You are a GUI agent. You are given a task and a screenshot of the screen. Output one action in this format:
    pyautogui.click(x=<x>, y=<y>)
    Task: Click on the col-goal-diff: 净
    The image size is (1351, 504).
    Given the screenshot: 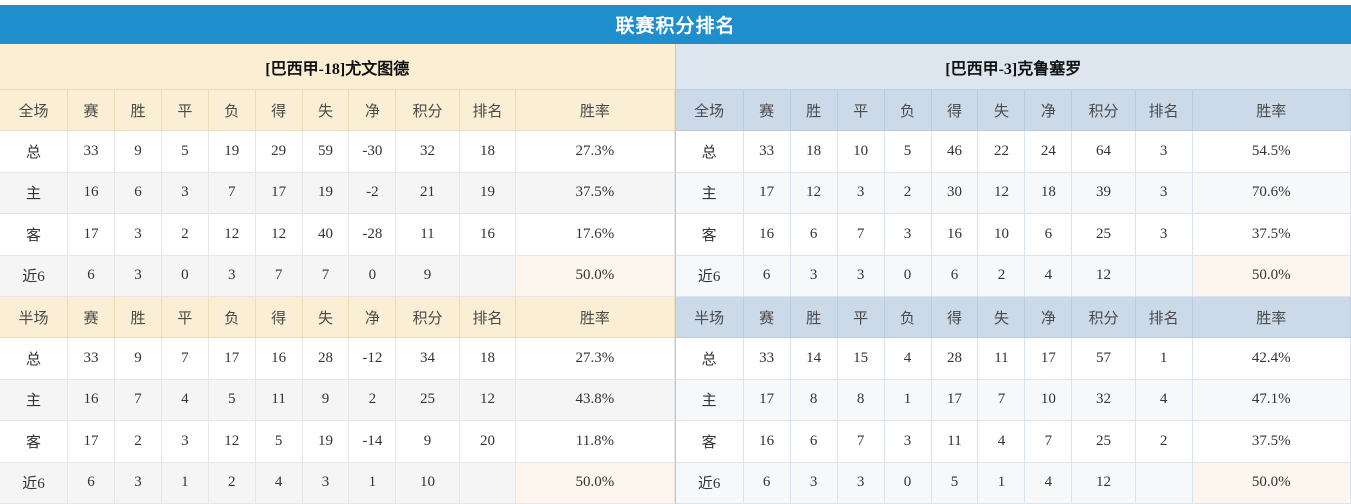 What is the action you would take?
    pyautogui.click(x=1048, y=317)
    